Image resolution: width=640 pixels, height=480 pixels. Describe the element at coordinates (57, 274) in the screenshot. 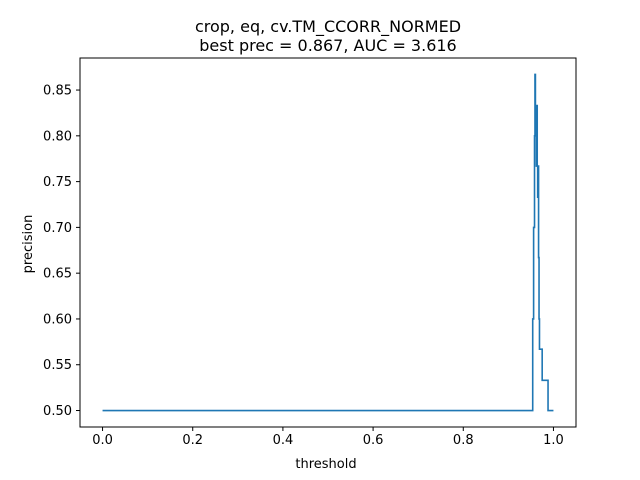

I see `y-tick-label: 0.65` at that location.